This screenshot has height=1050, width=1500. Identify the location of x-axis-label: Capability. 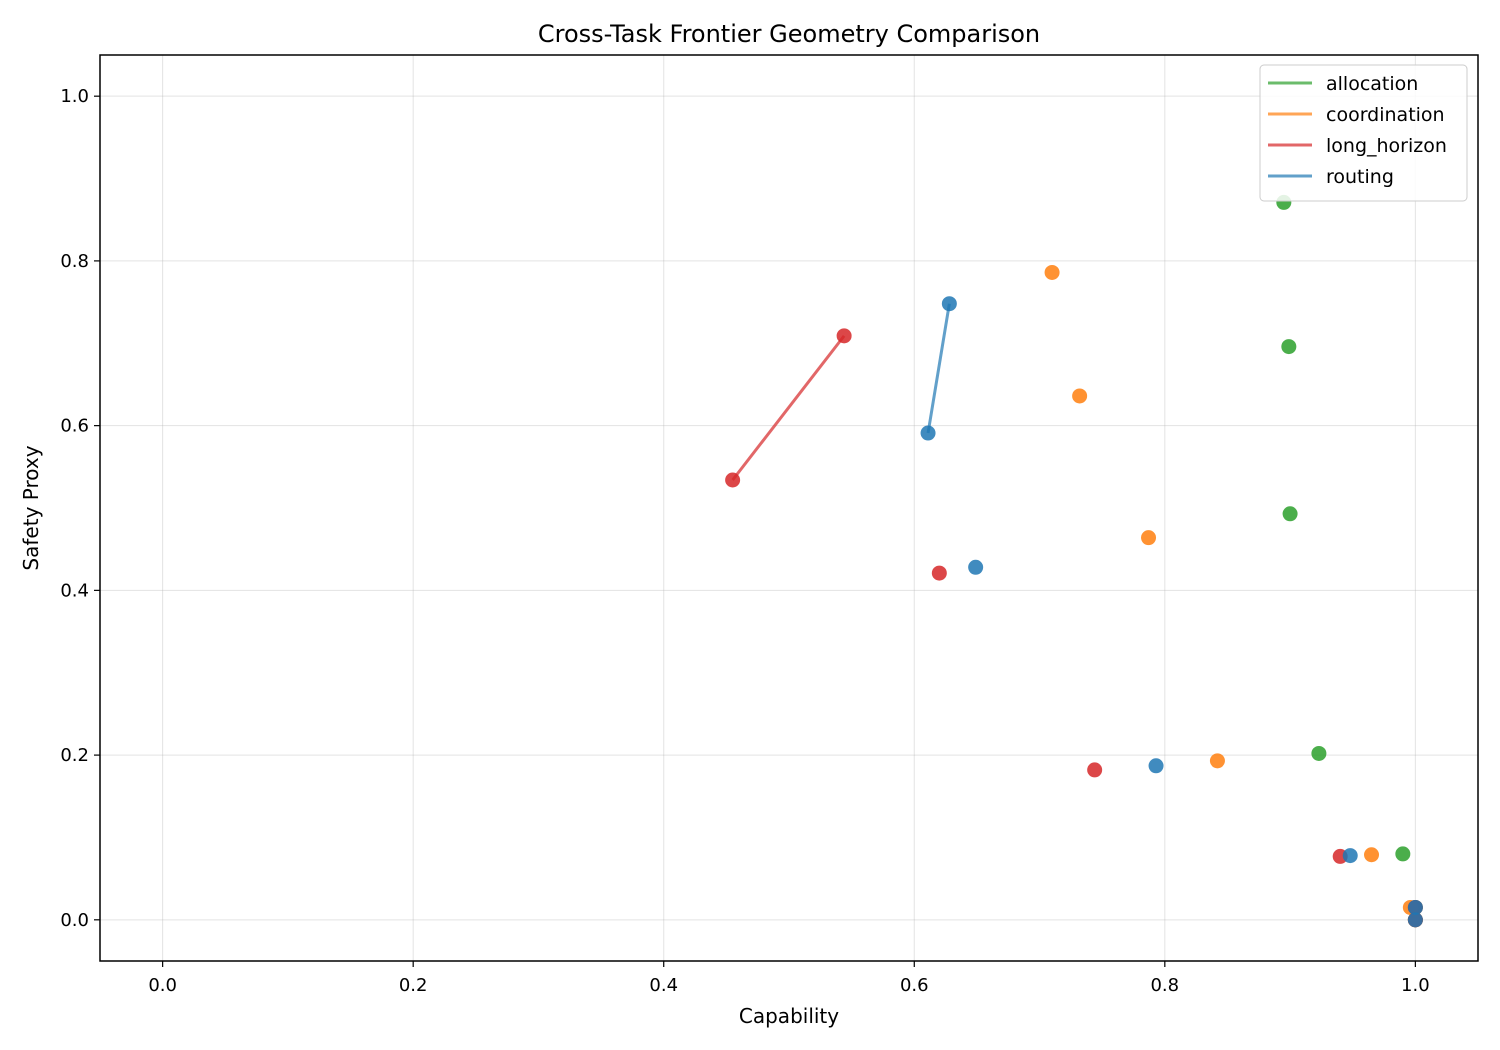
(789, 1016).